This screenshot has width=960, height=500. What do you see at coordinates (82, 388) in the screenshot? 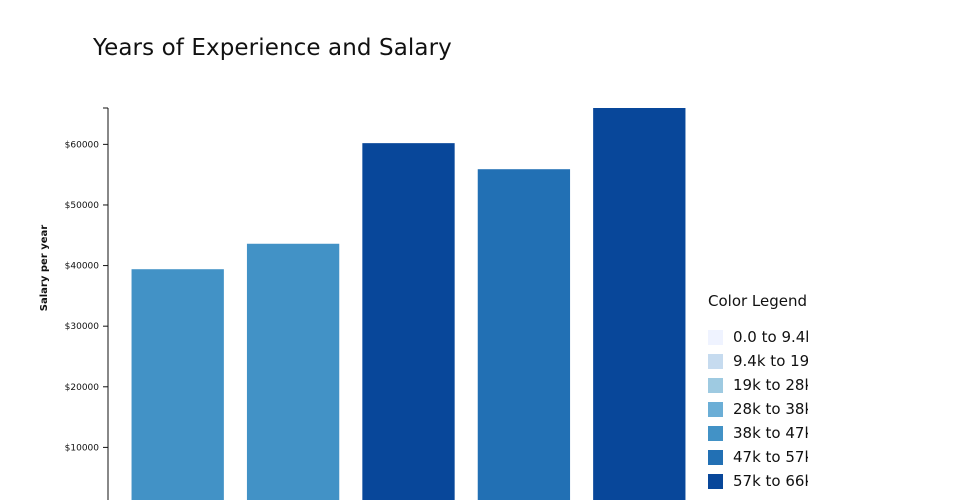
I see `y-tick-label: $20000` at bounding box center [82, 388].